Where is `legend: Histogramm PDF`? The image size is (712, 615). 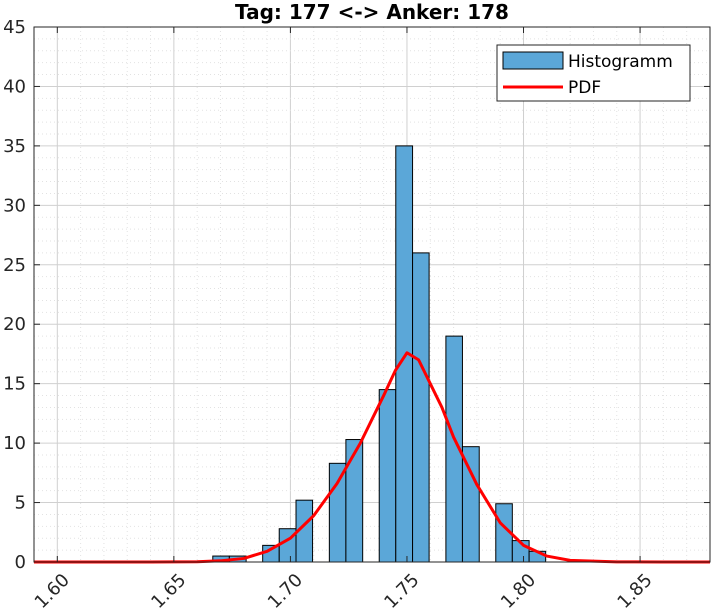 legend: Histogramm PDF is located at coordinates (593, 73).